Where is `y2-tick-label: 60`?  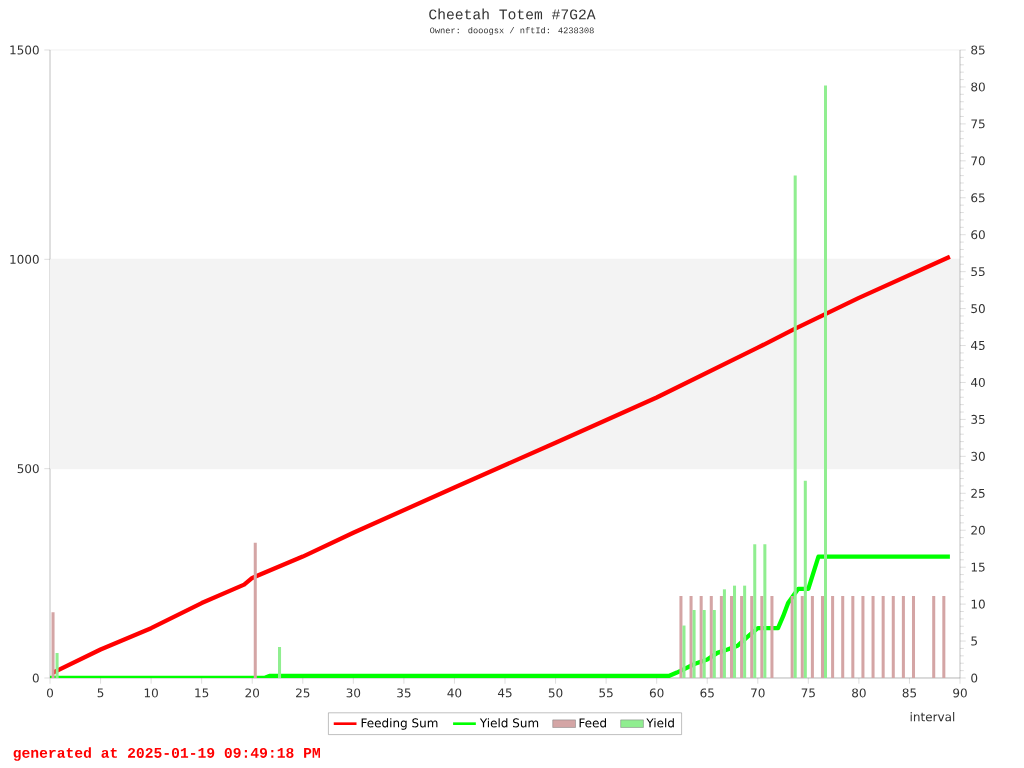
y2-tick-label: 60 is located at coordinates (978, 235).